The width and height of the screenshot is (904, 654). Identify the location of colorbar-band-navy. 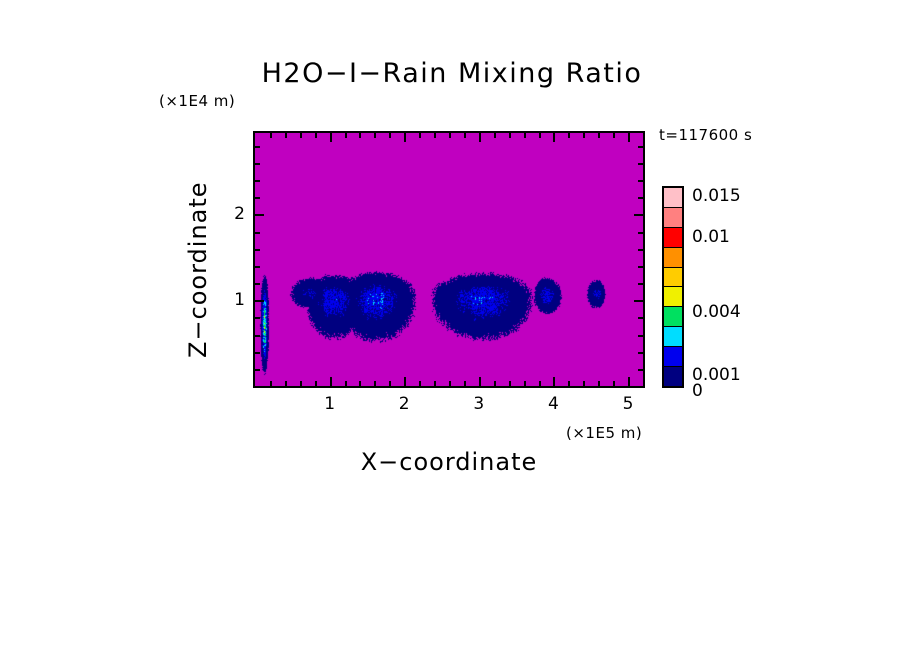
(673, 376).